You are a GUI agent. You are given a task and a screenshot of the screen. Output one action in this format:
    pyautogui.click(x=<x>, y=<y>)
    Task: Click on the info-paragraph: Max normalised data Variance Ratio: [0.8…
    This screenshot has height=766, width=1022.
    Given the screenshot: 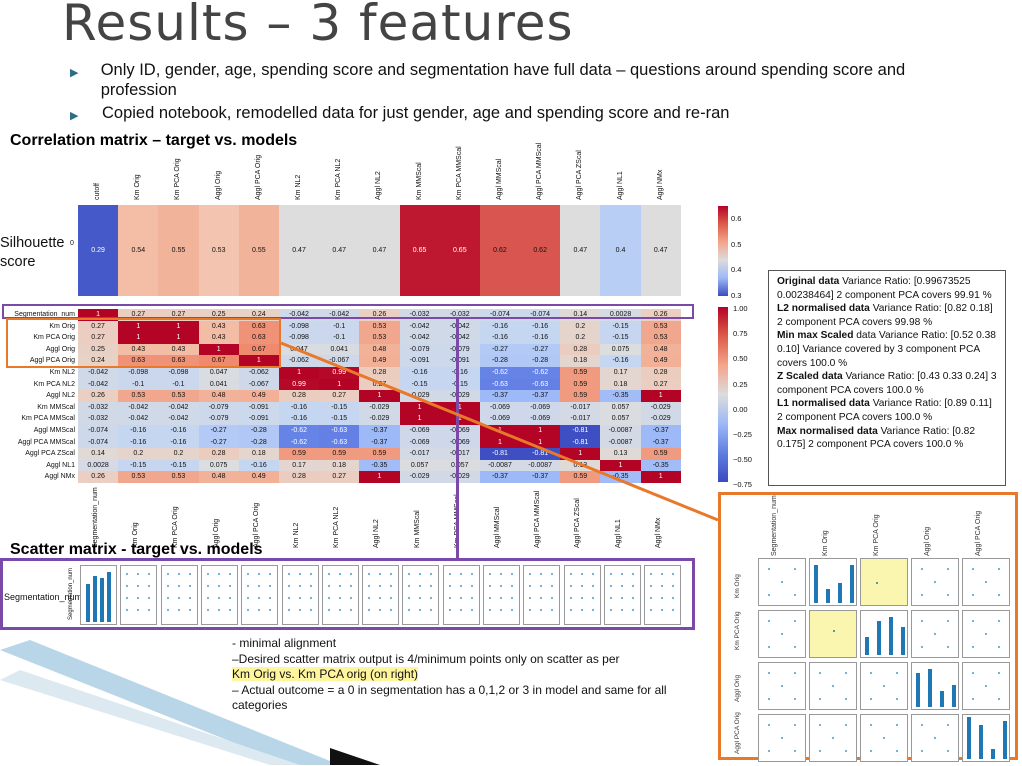 What is the action you would take?
    pyautogui.click(x=887, y=438)
    